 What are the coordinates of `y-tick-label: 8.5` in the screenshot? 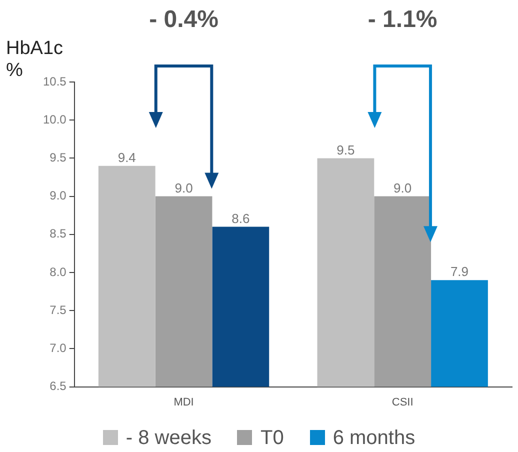 It's located at (58, 233).